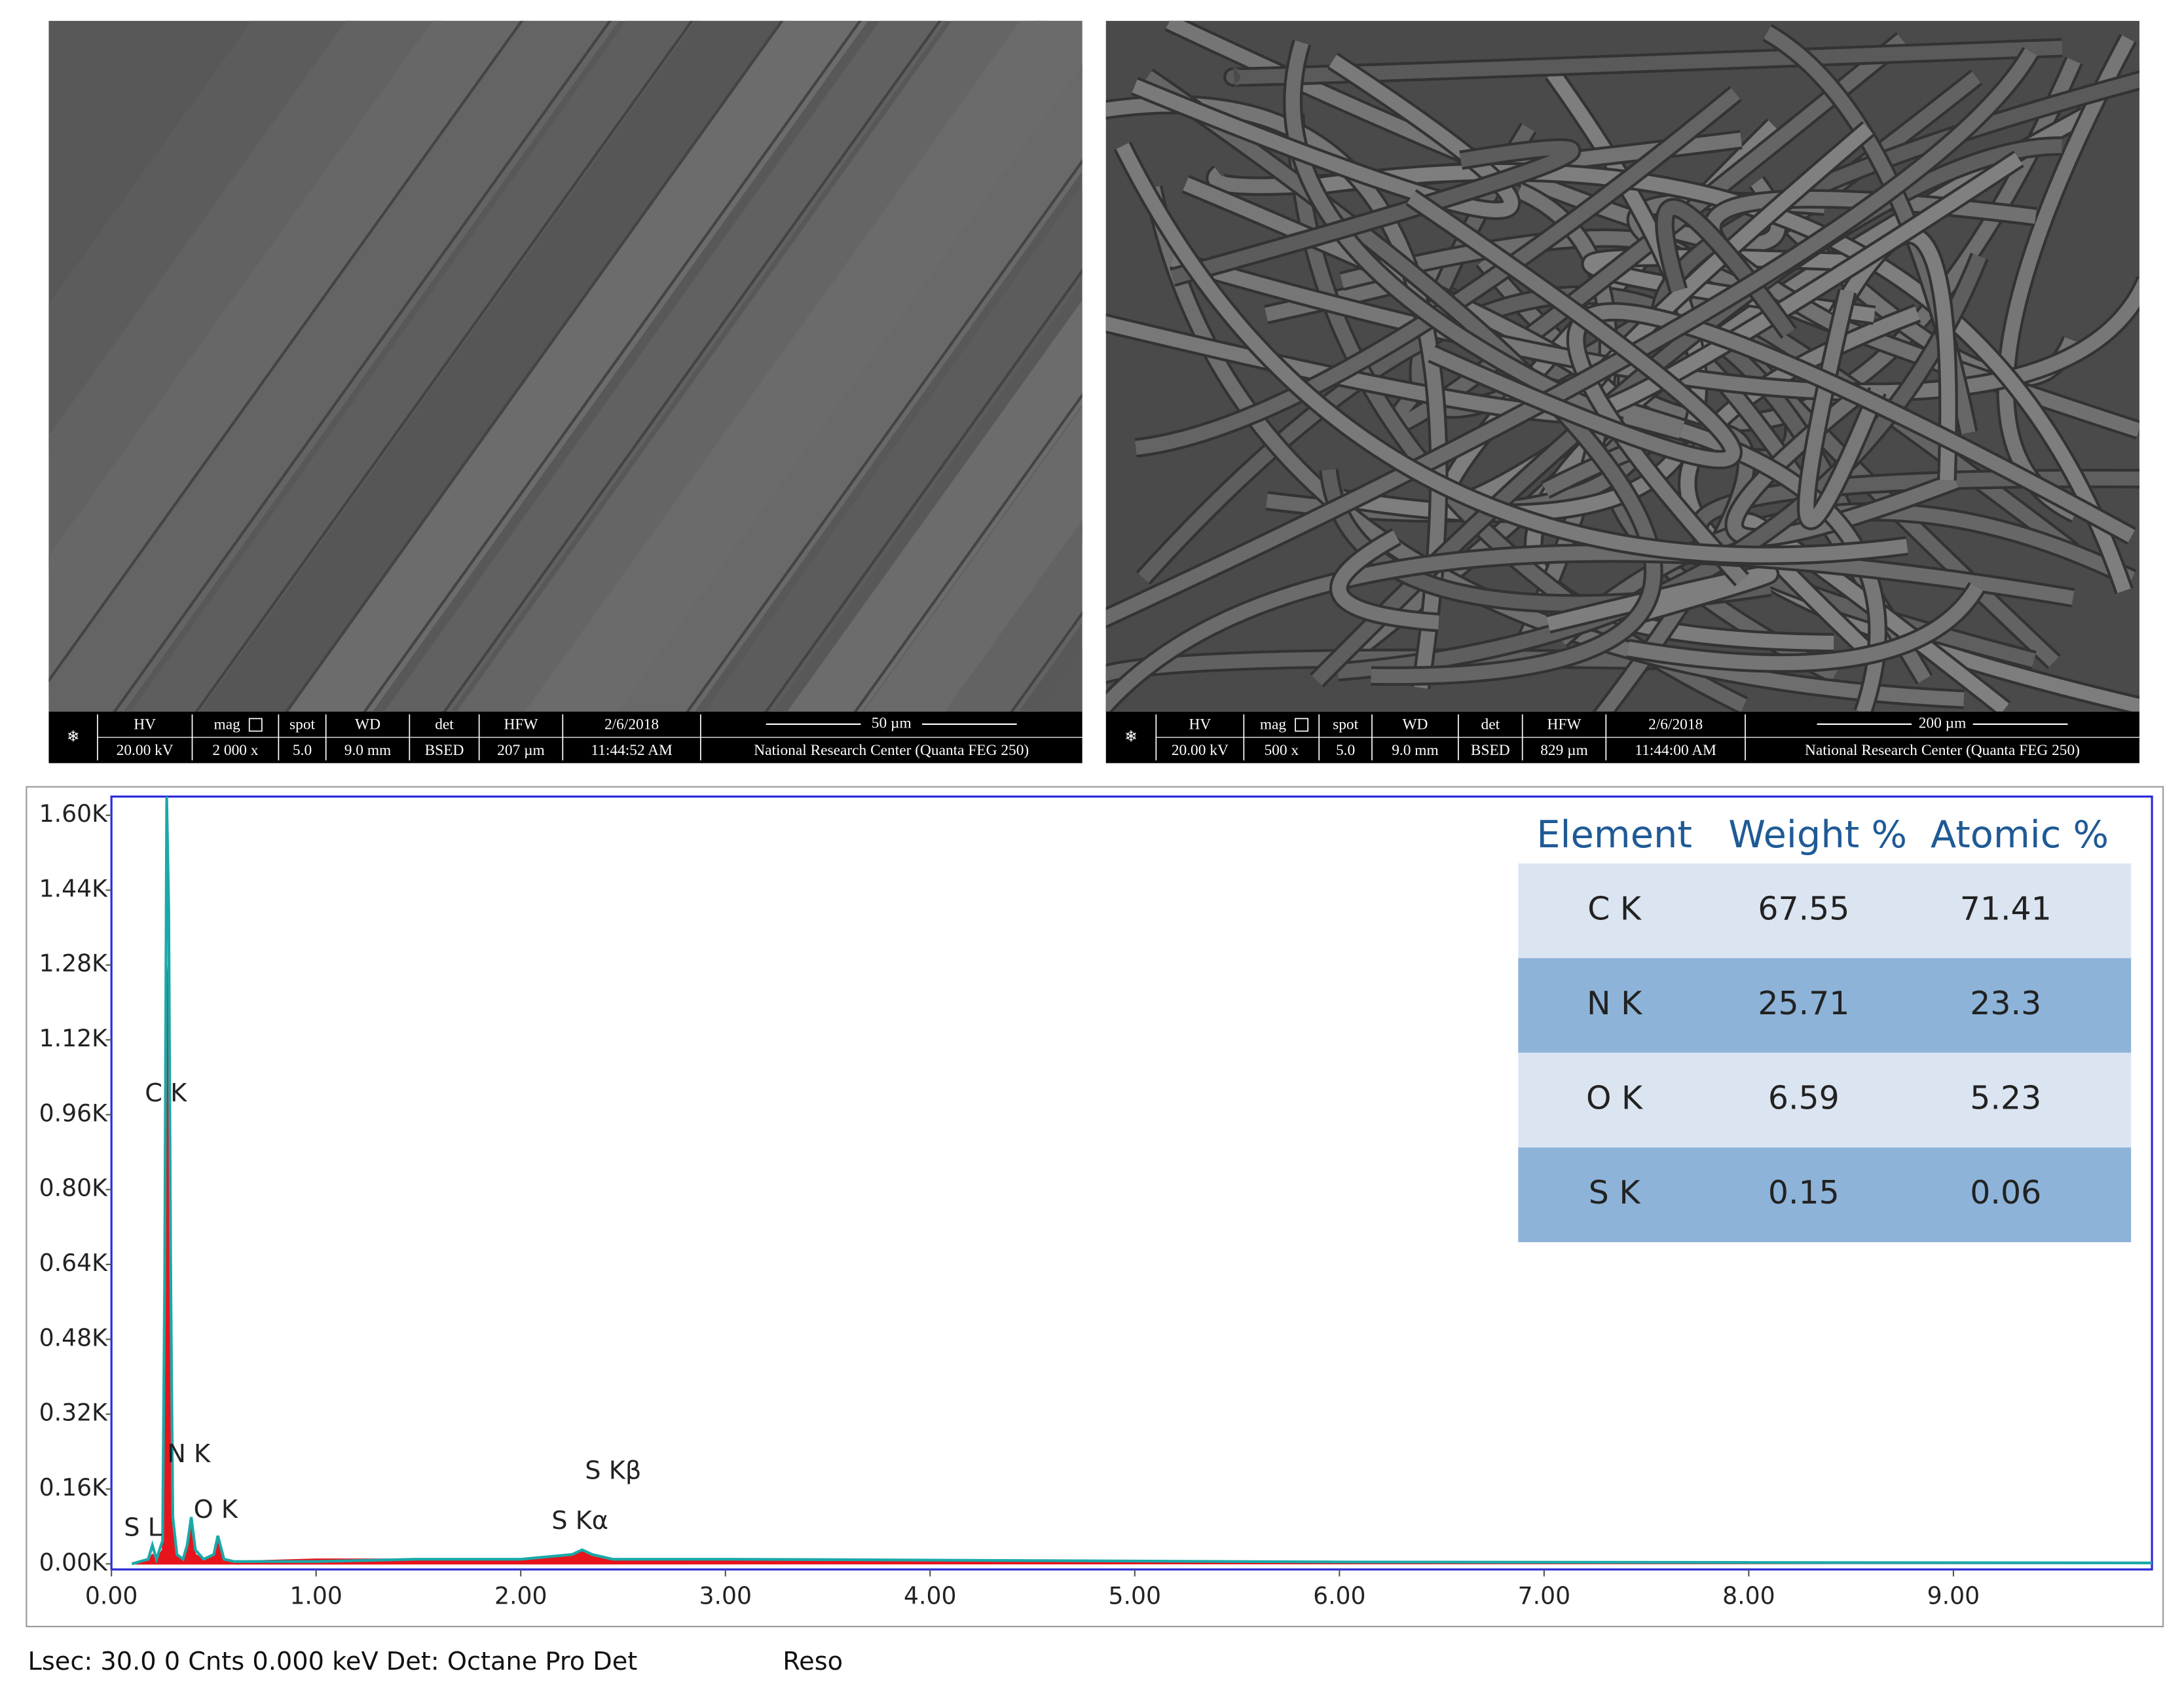  What do you see at coordinates (1615, 1192) in the screenshot?
I see `table-cell: S K` at bounding box center [1615, 1192].